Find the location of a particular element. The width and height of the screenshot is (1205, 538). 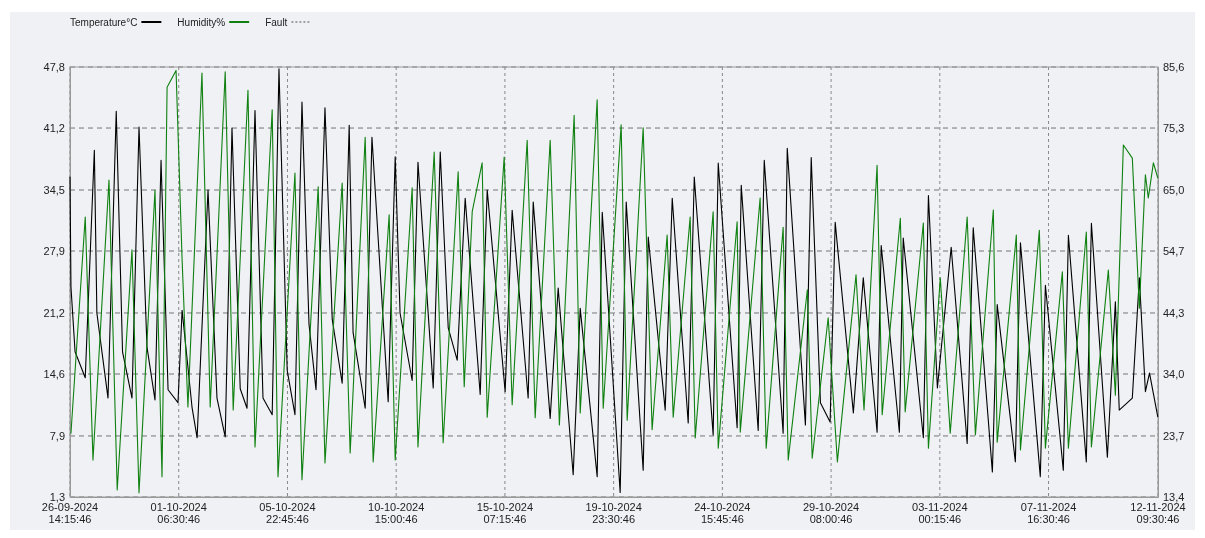

x-tick-label: 15-10-2024 07:15:46 is located at coordinates (505, 513).